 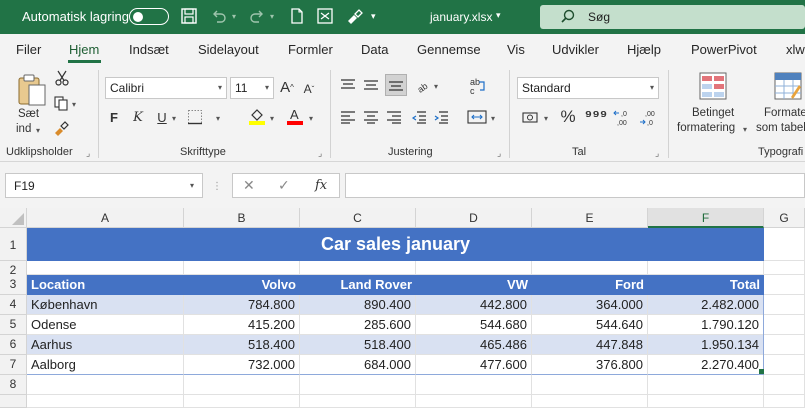 What do you see at coordinates (234, 16) in the screenshot?
I see `undo-dropdown-icon: ▾` at bounding box center [234, 16].